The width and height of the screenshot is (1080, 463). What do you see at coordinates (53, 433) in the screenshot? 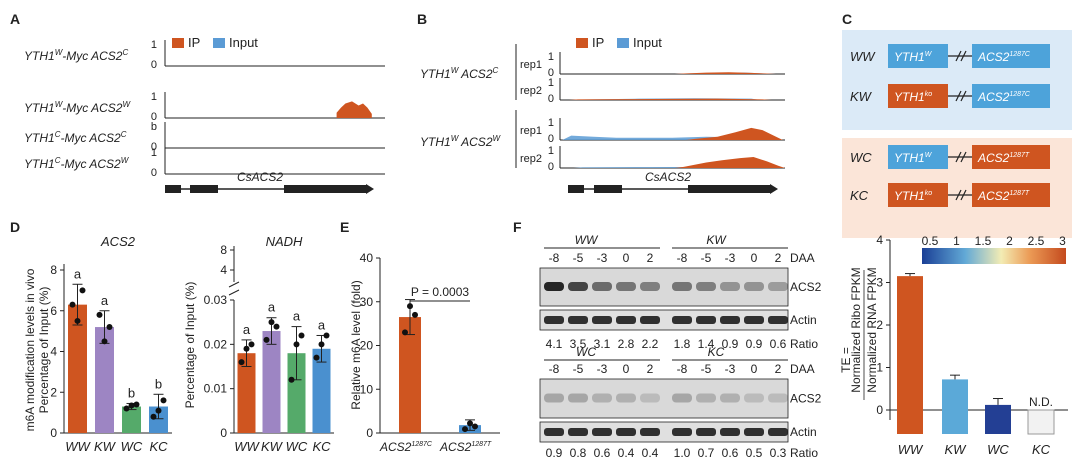
I see `y-tick-label: 0` at bounding box center [53, 433].